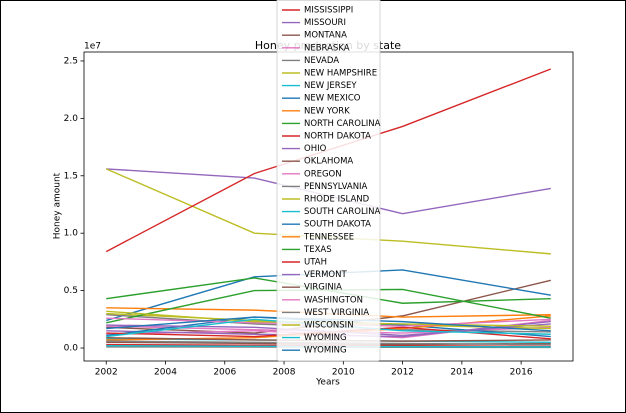 The width and height of the screenshot is (626, 413). I want to click on legend-label: TENNESSEE, so click(328, 237).